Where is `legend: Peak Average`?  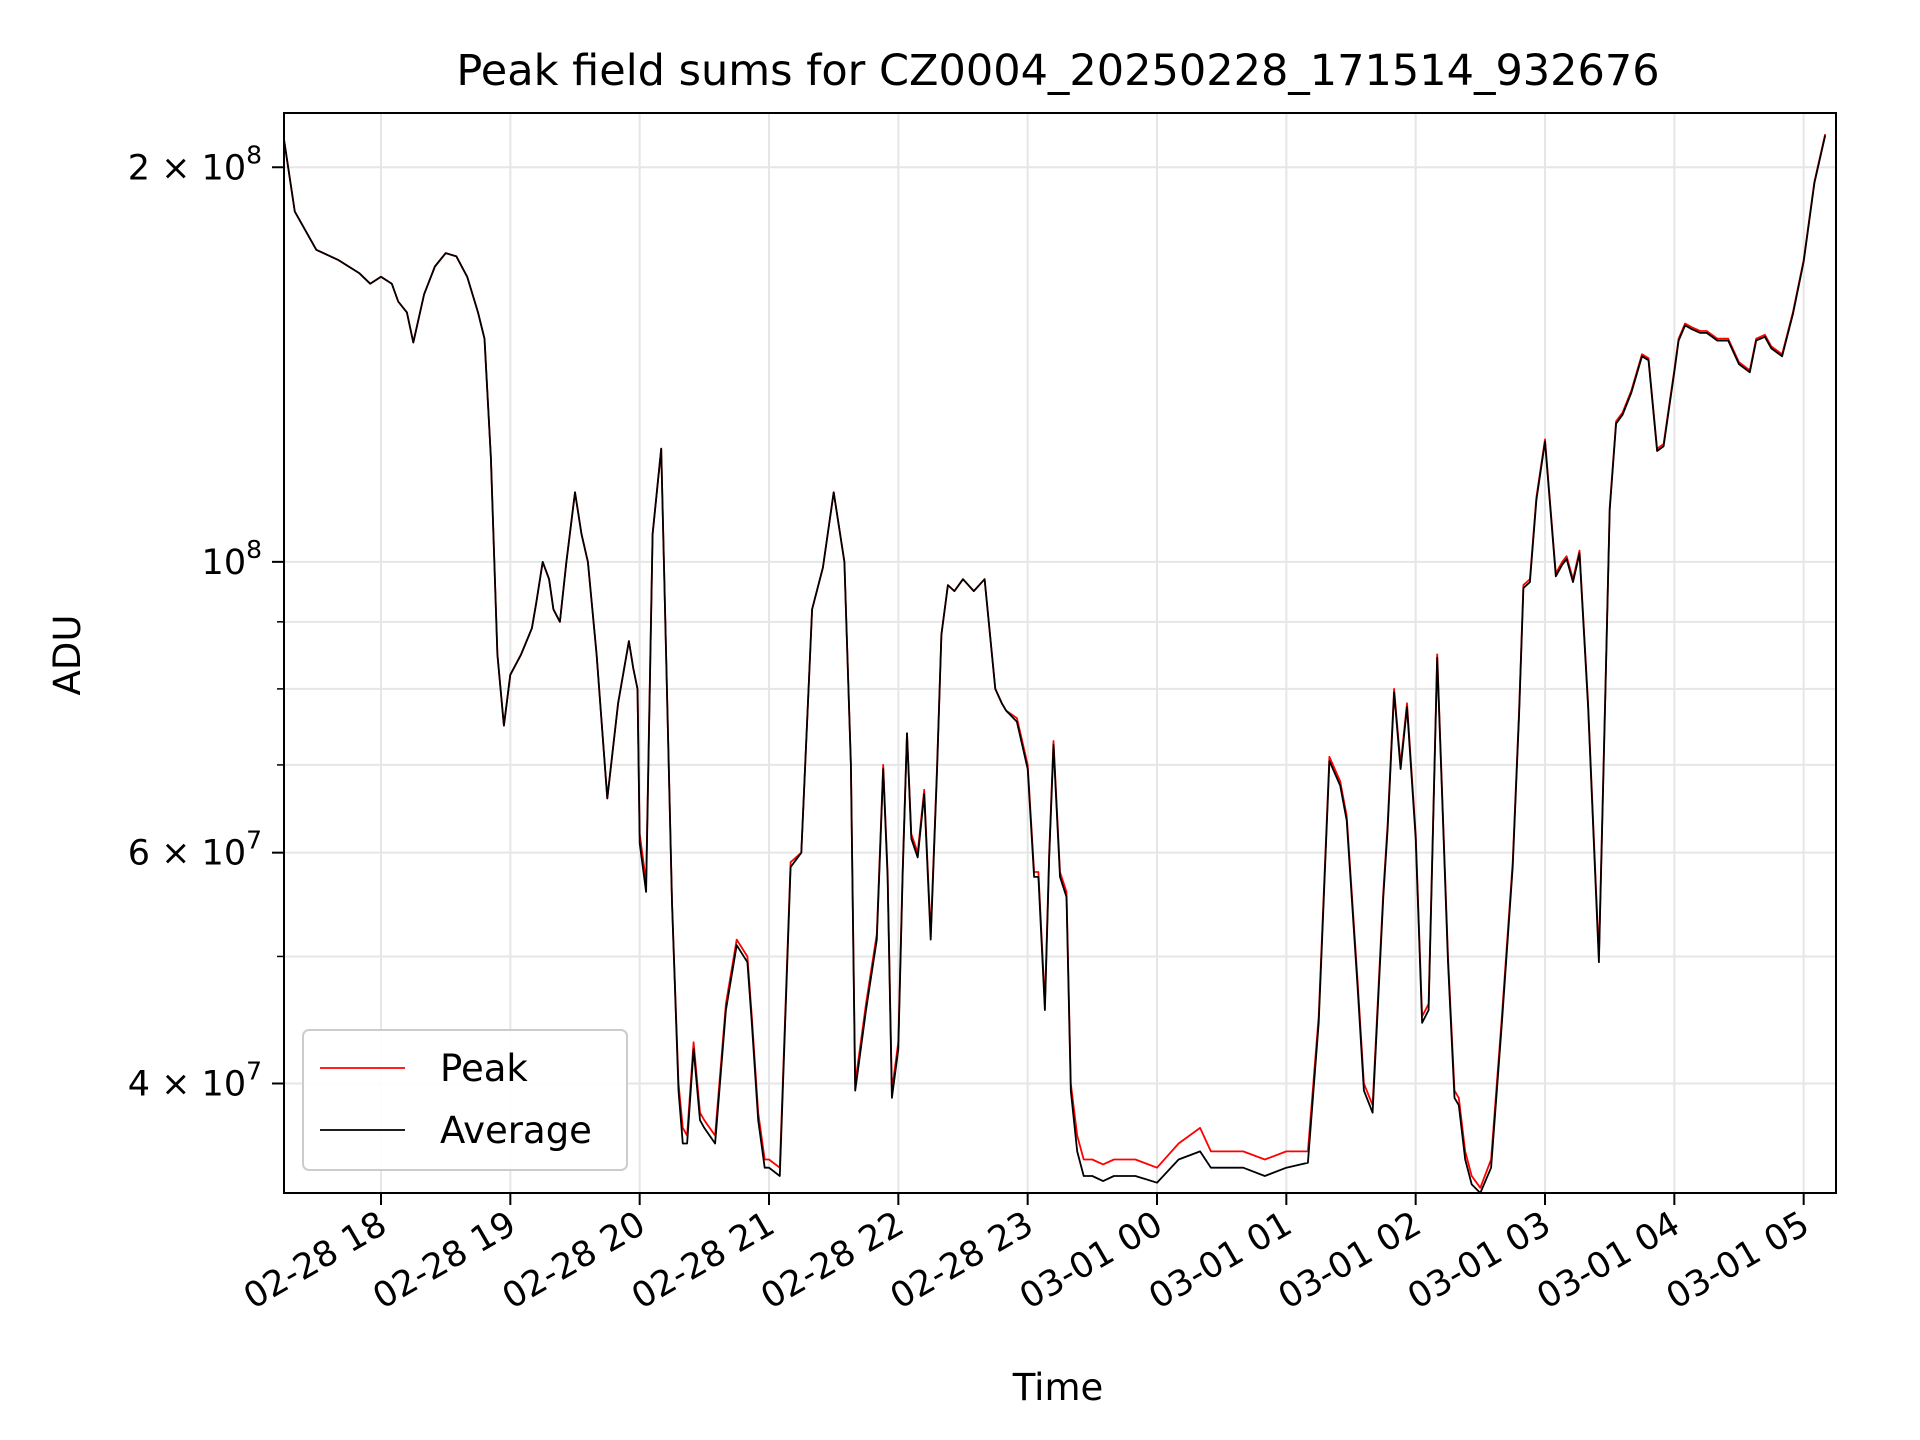
legend: Peak Average is located at coordinates (465, 1100).